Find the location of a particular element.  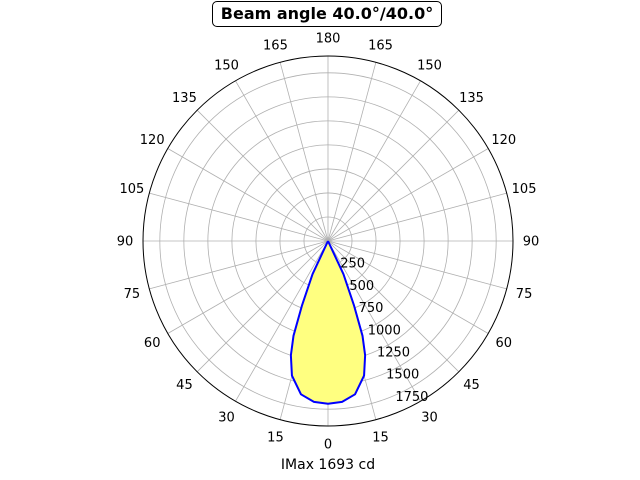

x-axis-label: IMax 1693 cd is located at coordinates (328, 465).